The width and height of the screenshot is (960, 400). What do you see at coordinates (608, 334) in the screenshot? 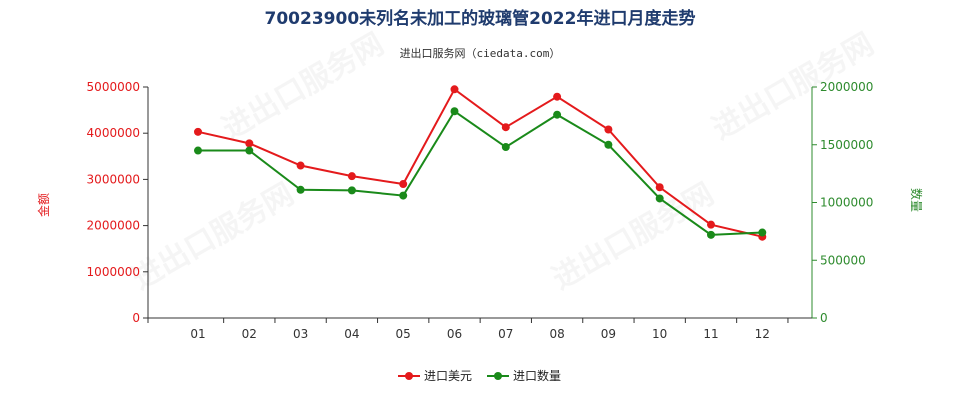
I see `x-tick-label: 09` at bounding box center [608, 334].